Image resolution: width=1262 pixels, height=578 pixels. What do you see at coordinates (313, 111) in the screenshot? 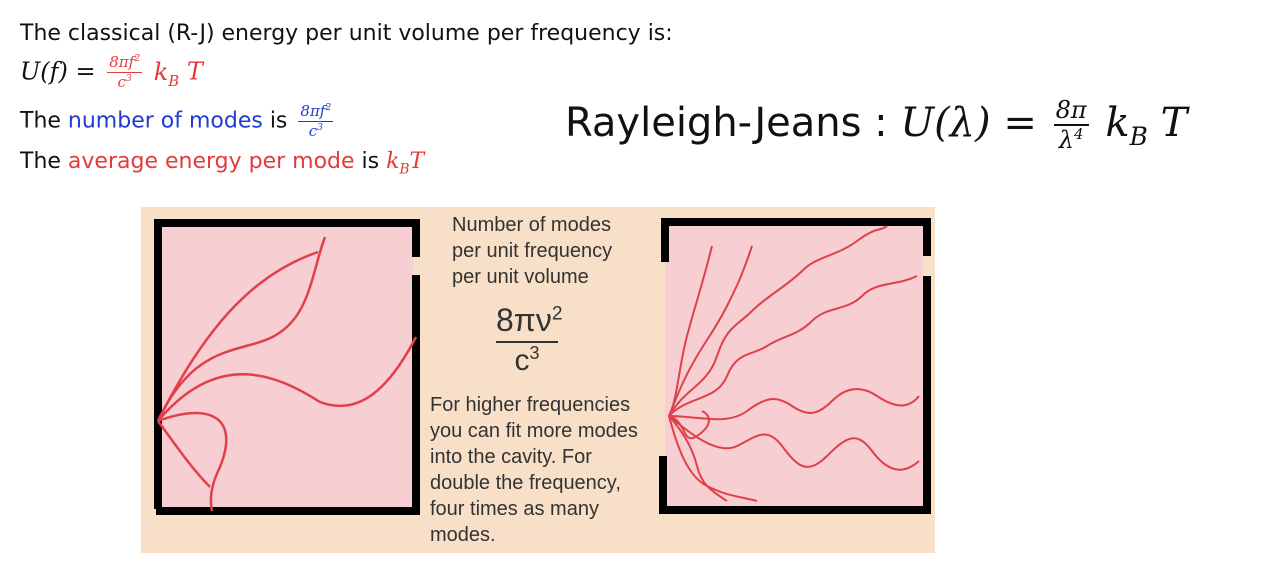
I see `modes-numerator: 8πf` at bounding box center [313, 111].